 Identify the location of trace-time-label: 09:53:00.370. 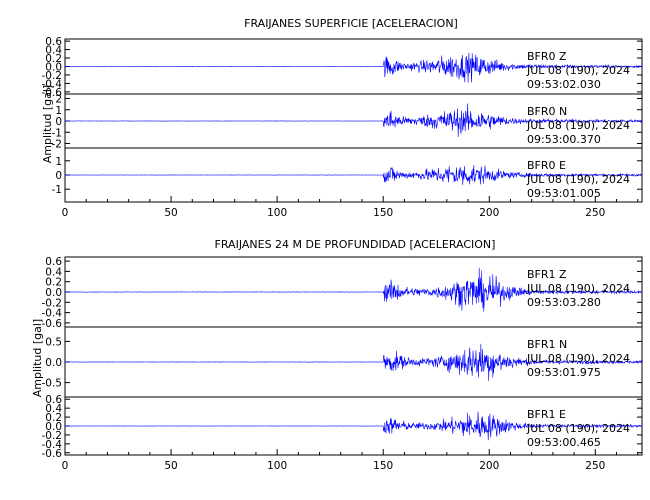
(564, 139).